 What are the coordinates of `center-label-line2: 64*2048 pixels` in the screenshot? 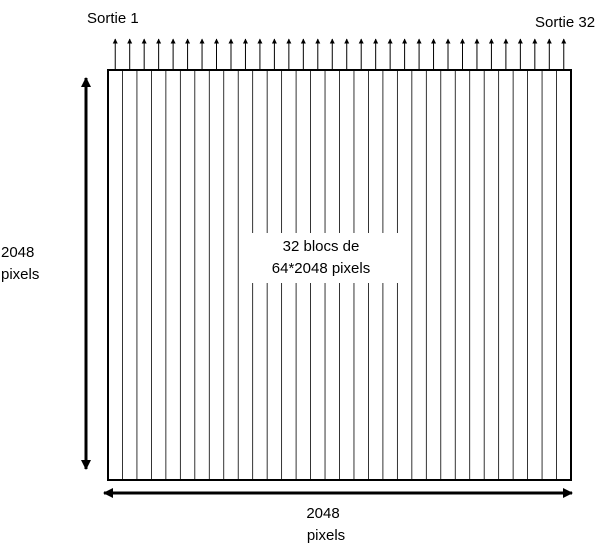 It's located at (321, 268).